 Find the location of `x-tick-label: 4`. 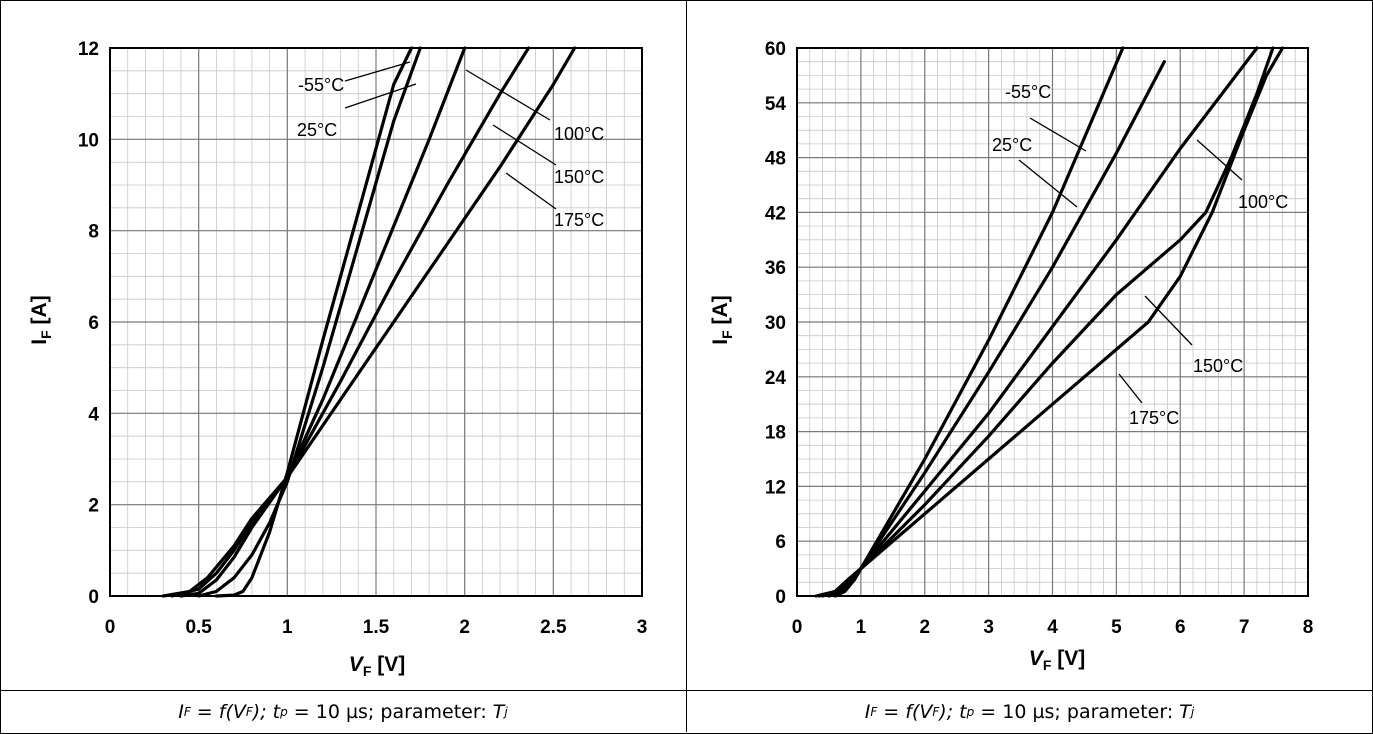

x-tick-label: 4 is located at coordinates (1052, 627).